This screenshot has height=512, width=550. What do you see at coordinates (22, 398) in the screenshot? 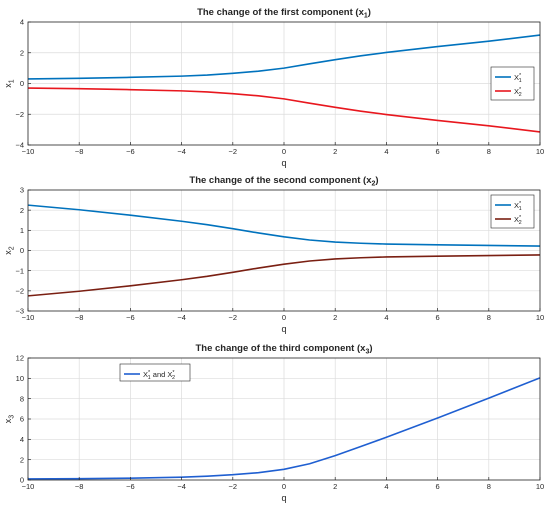
I see `y-tick-label: 8` at bounding box center [22, 398].